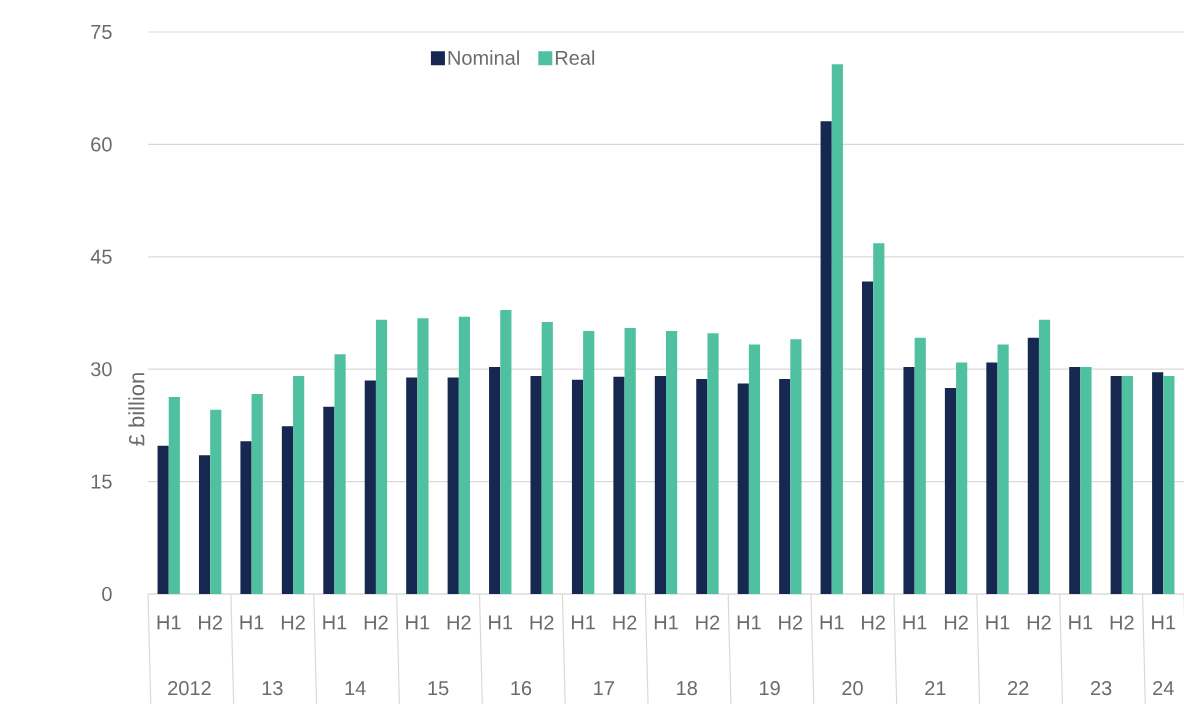  What do you see at coordinates (1101, 688) in the screenshot?
I see `text: 23` at bounding box center [1101, 688].